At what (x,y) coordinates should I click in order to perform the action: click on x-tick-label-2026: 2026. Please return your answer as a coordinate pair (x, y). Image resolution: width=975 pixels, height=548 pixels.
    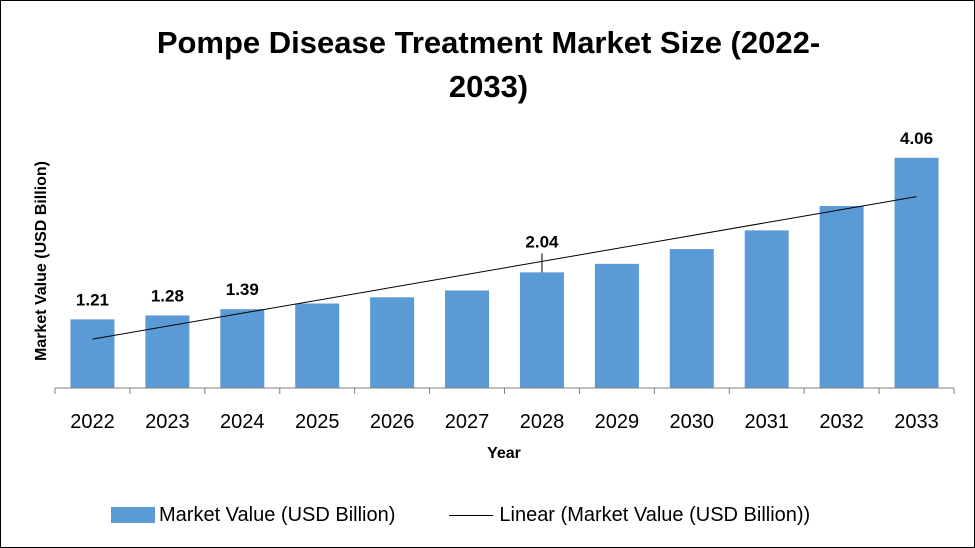
    Looking at the image, I should click on (392, 422).